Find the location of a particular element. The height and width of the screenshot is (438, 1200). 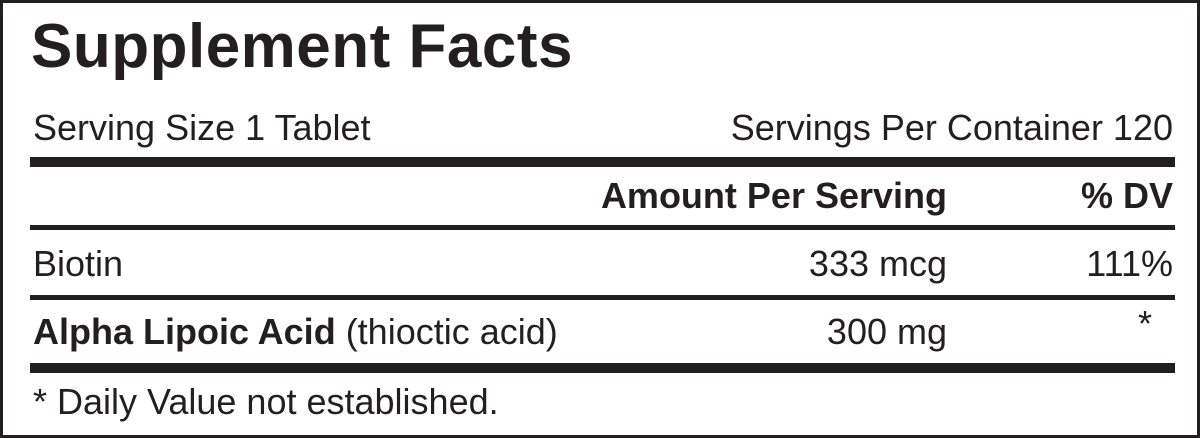

row-amount: 333 mcg is located at coordinates (877, 263).